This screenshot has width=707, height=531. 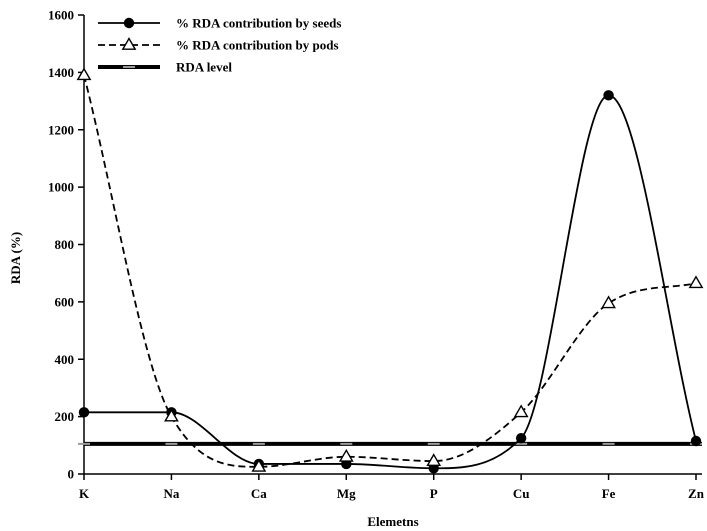 What do you see at coordinates (65, 416) in the screenshot?
I see `y-tick-label: 200` at bounding box center [65, 416].